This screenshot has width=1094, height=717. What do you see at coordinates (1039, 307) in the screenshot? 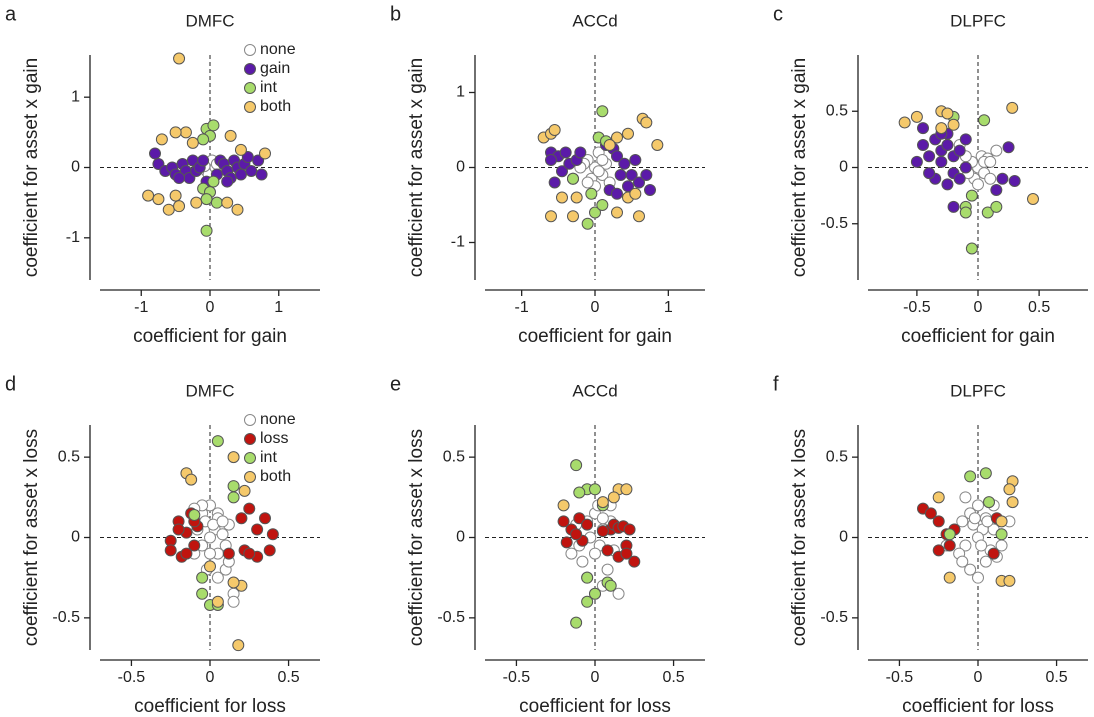
I see `x-tick-label: 0.5` at bounding box center [1039, 307].